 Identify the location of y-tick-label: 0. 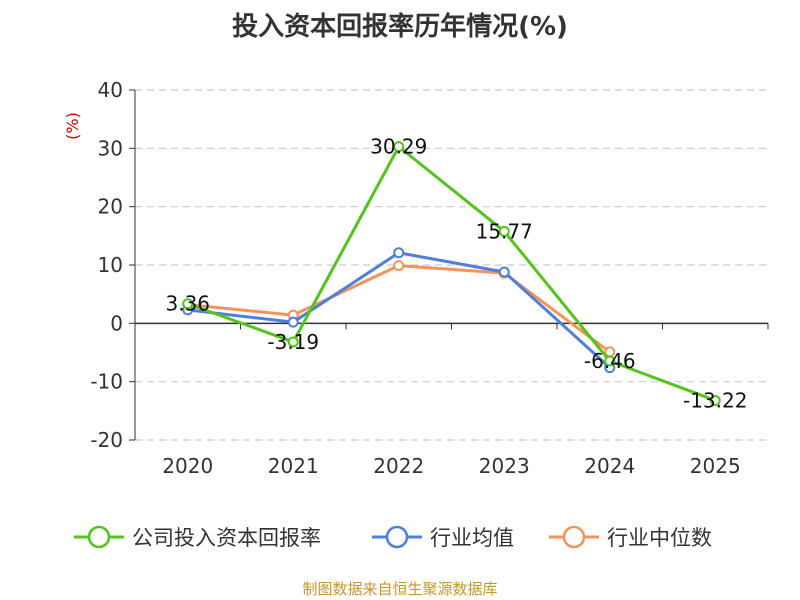
(116, 323).